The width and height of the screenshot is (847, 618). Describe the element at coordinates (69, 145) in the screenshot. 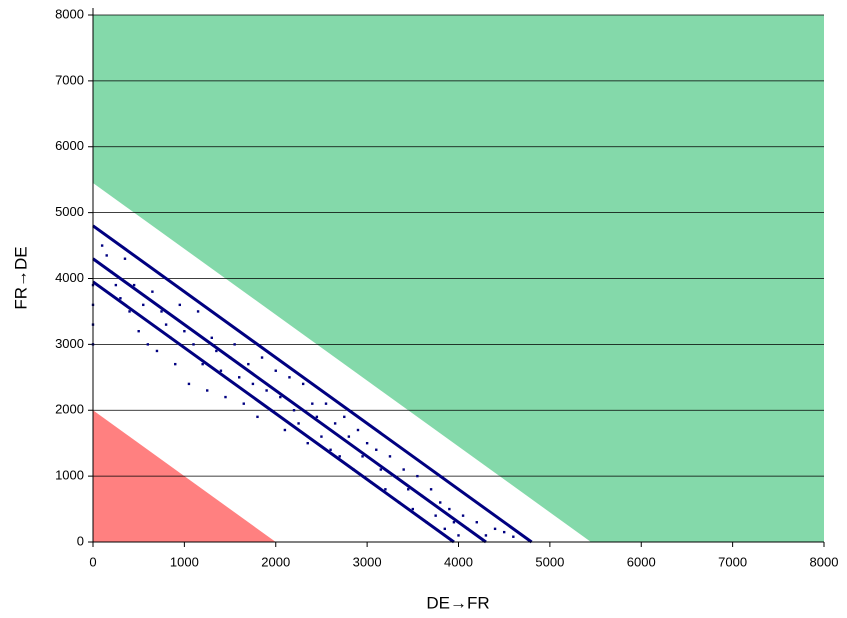

I see `y-tick-label: 6000` at that location.